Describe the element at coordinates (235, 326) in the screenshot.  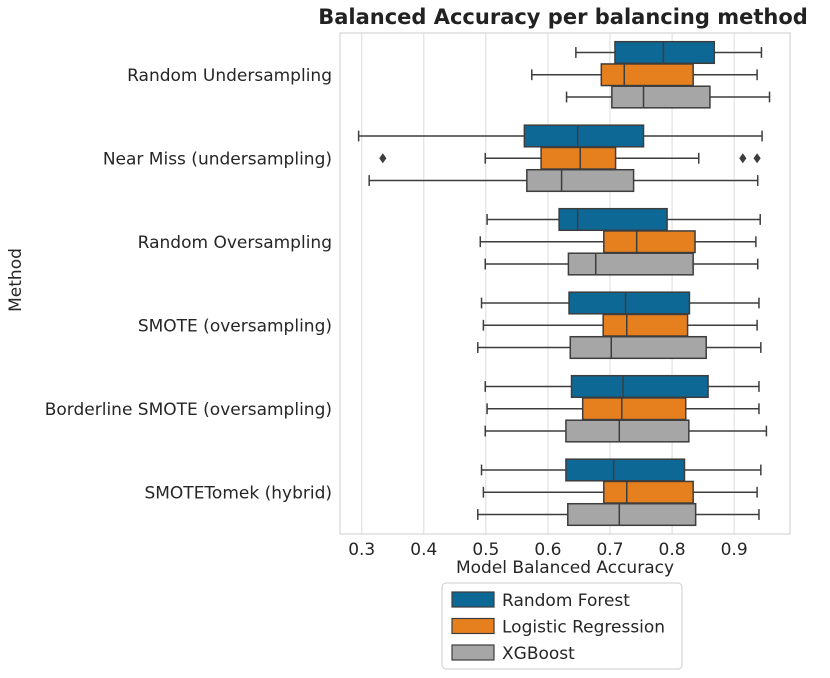
I see `y-category-label: SMOTE (oversampling)` at that location.